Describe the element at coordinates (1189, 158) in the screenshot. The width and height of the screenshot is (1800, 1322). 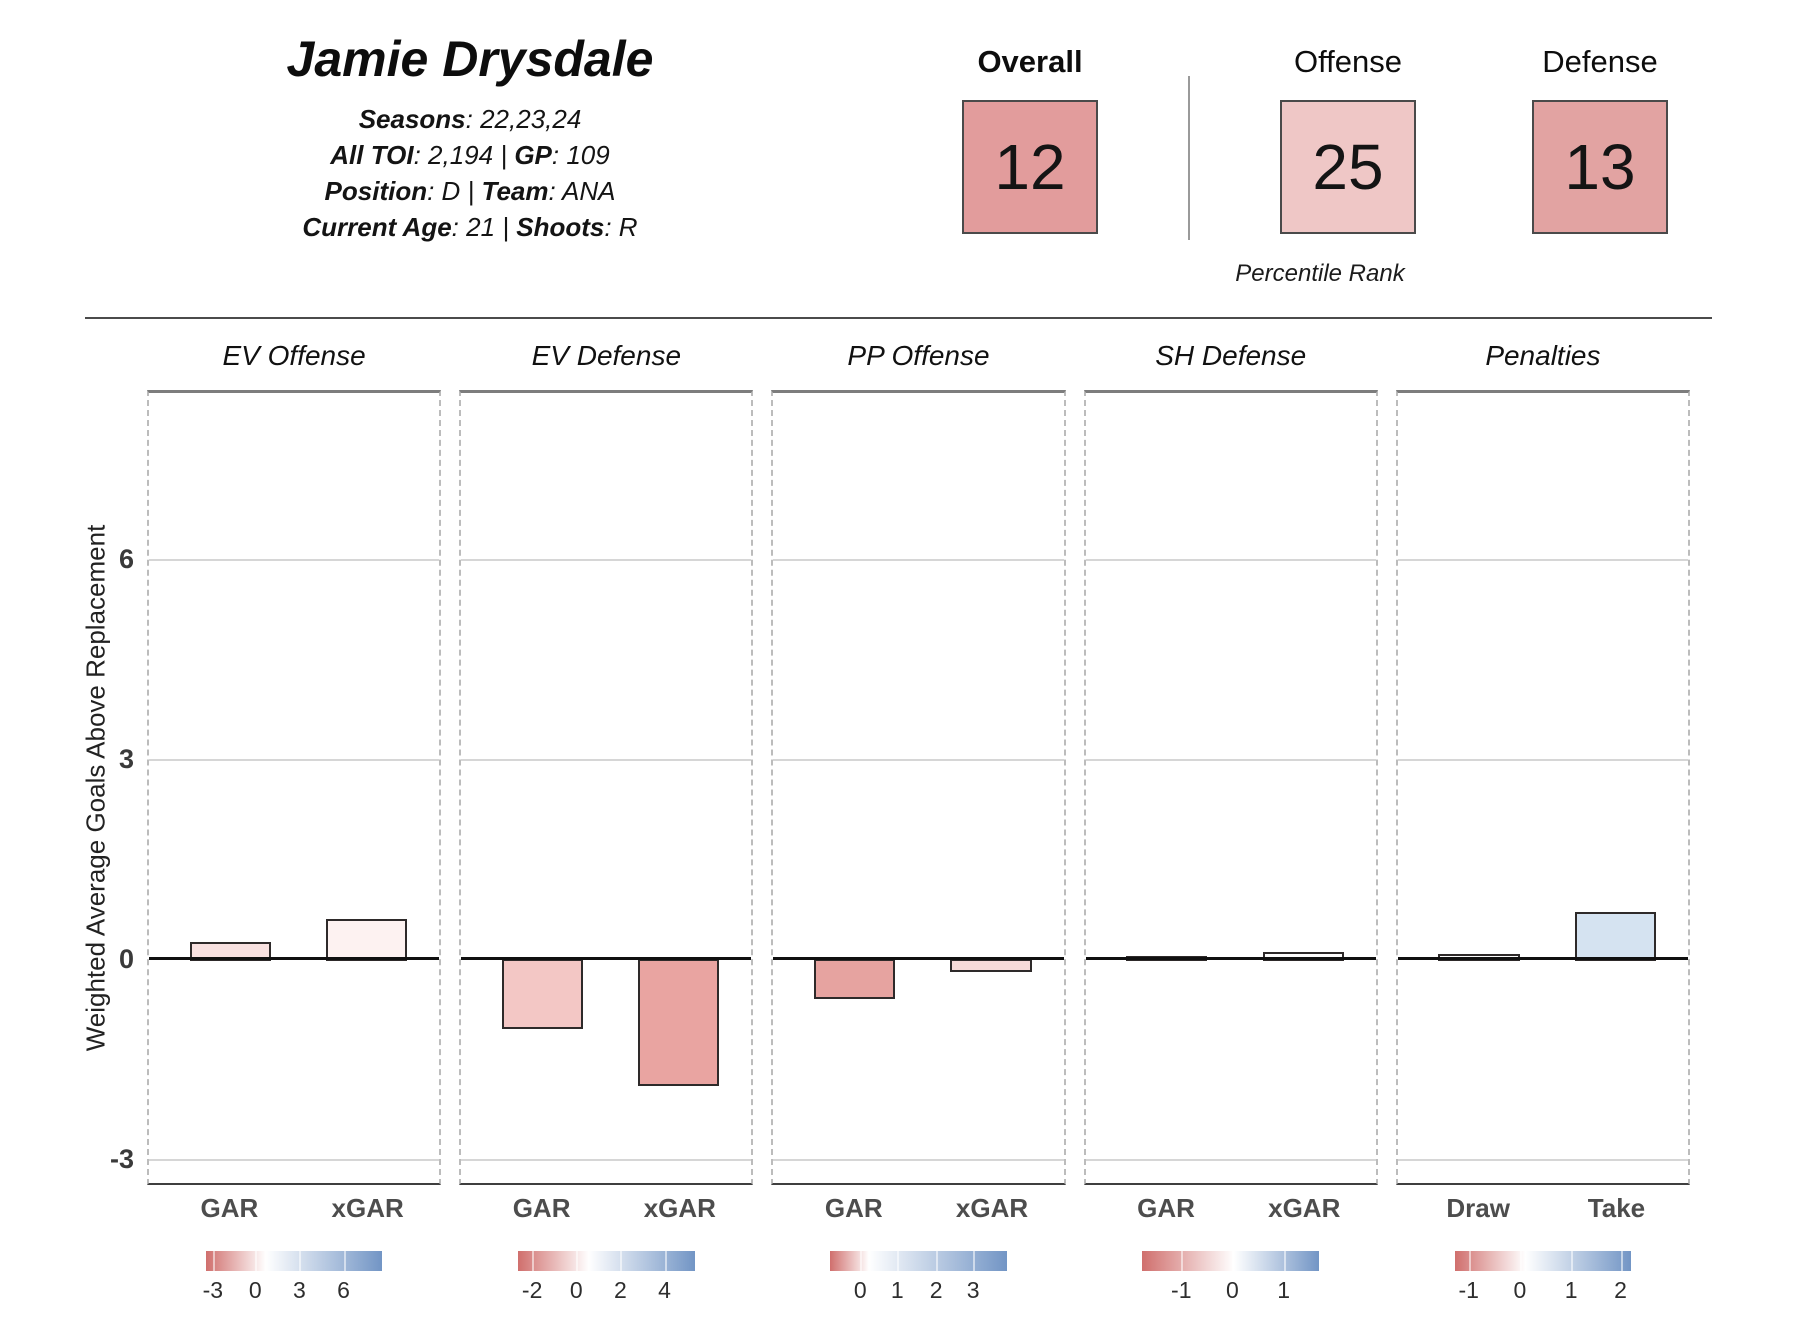
I see `rank-divider` at that location.